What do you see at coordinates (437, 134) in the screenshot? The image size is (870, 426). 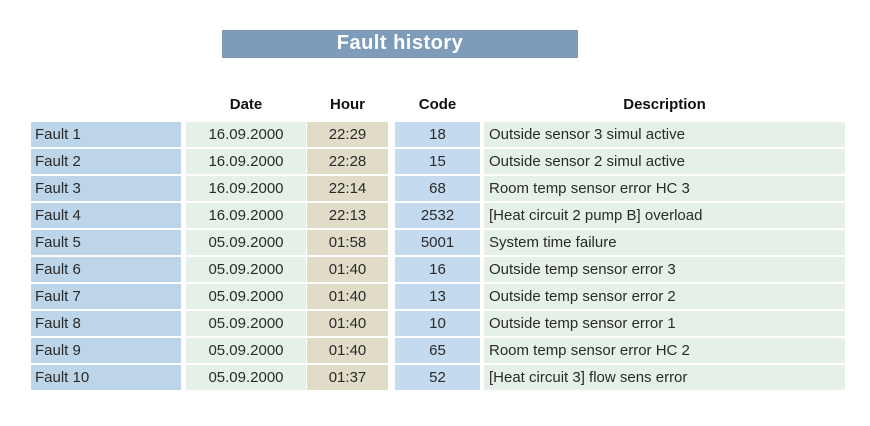 I see `fault-code: 18` at bounding box center [437, 134].